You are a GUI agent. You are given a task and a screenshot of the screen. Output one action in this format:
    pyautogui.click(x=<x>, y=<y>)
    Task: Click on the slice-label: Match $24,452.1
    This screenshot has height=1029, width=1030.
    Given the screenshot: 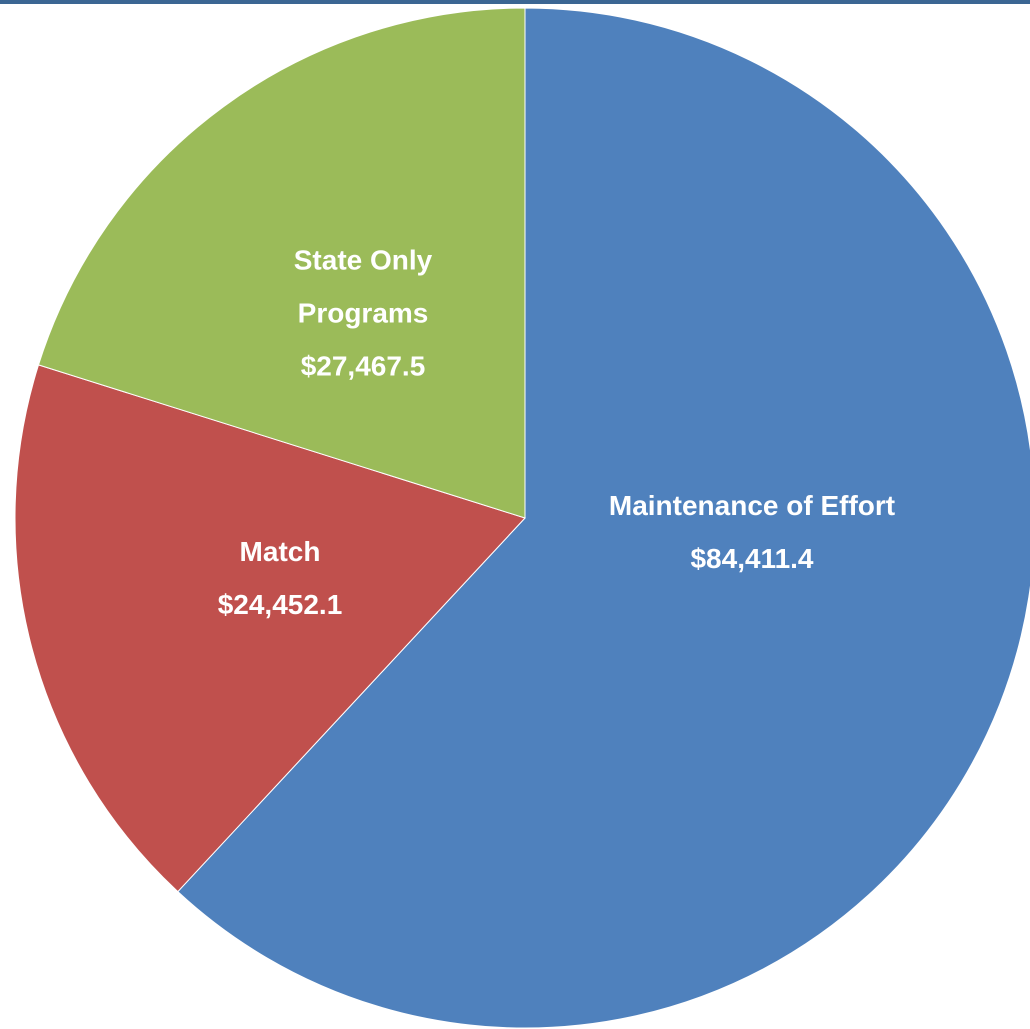 What is the action you would take?
    pyautogui.click(x=280, y=578)
    